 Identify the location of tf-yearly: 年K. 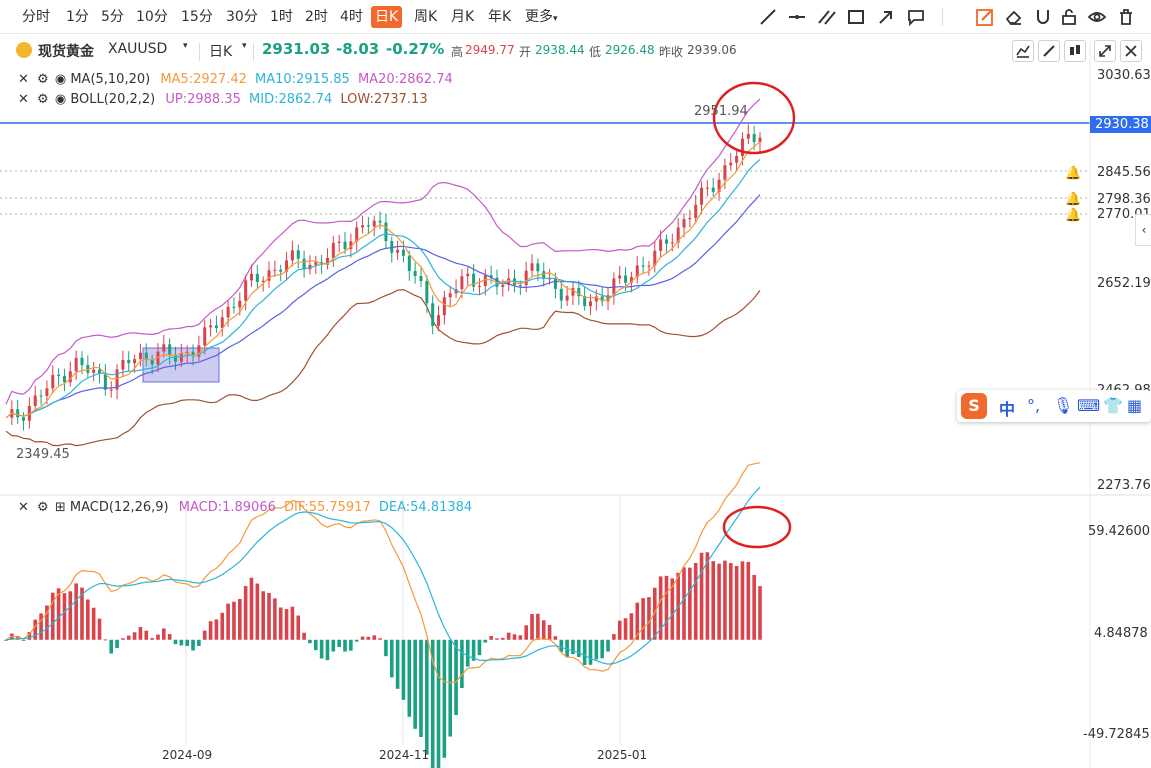
(500, 17).